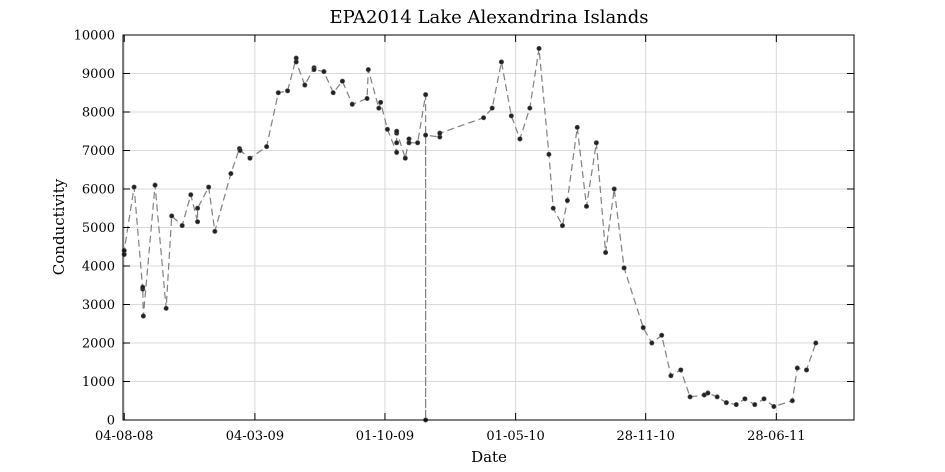 This screenshot has width=945, height=472. I want to click on y-tick-label: 1000, so click(98, 382).